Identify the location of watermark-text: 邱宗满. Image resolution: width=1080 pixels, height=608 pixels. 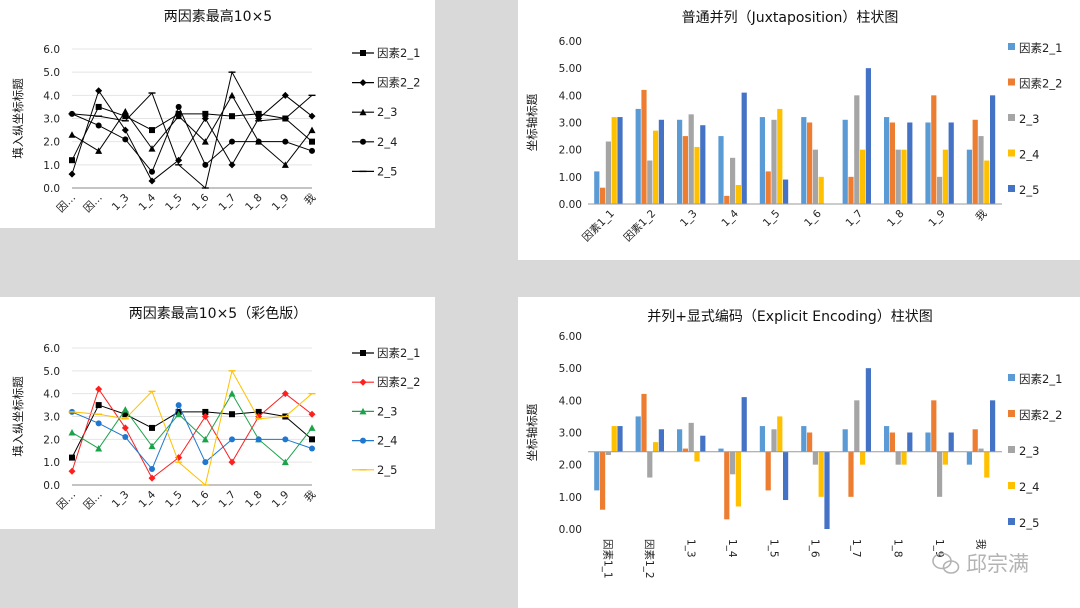
(997, 564).